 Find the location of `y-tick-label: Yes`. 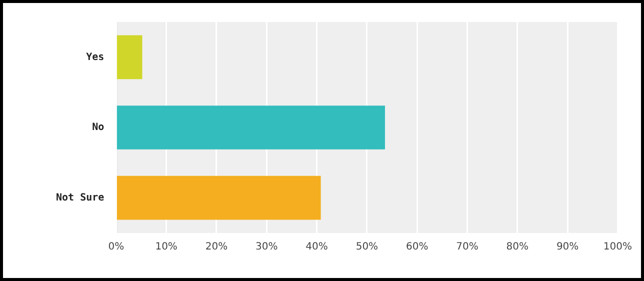

y-tick-label: Yes is located at coordinates (95, 57).